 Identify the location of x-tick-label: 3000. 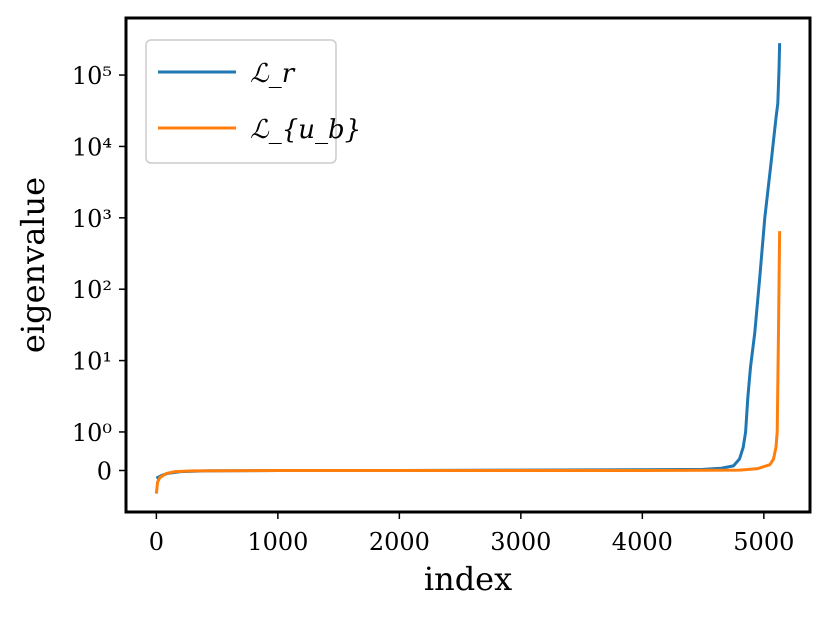
(520, 542).